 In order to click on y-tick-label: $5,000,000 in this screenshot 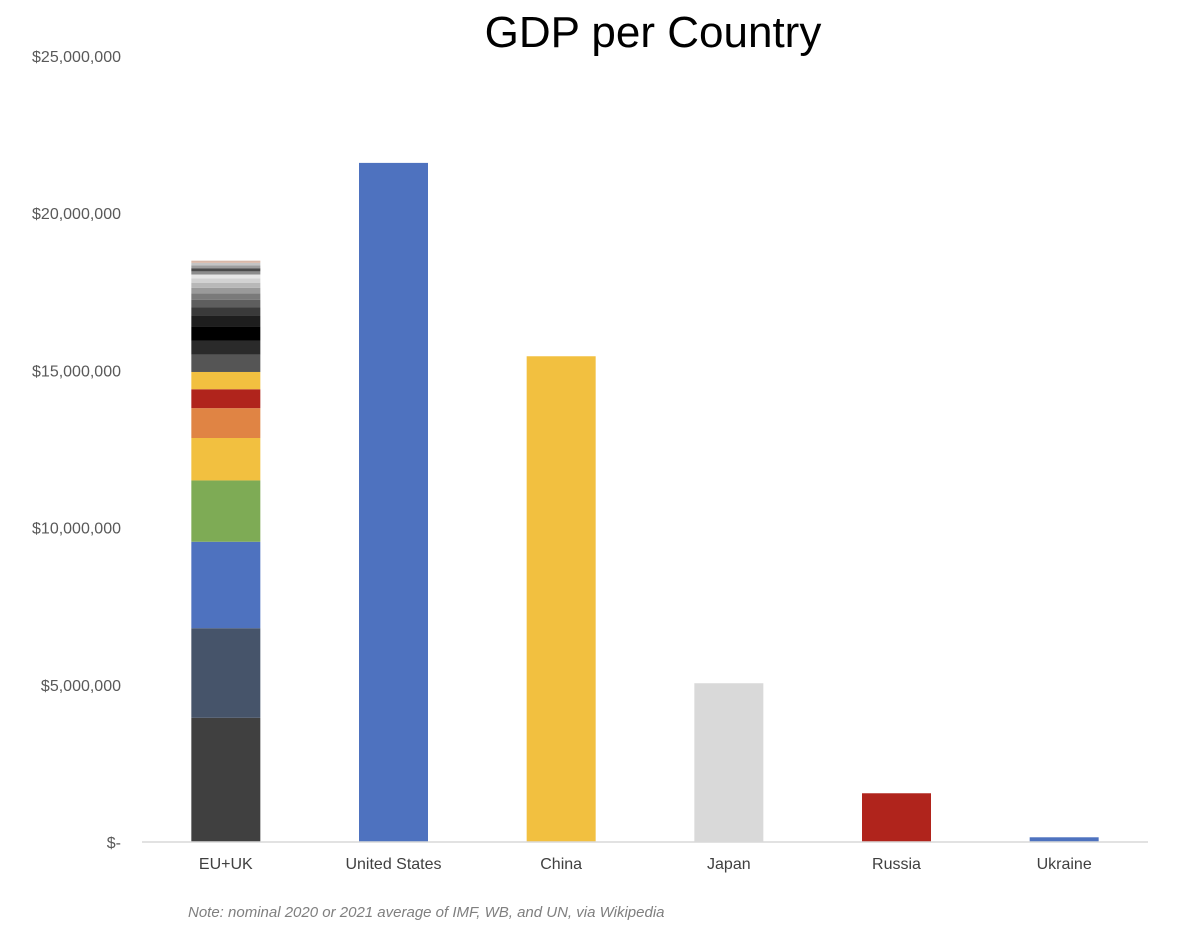, I will do `click(81, 686)`.